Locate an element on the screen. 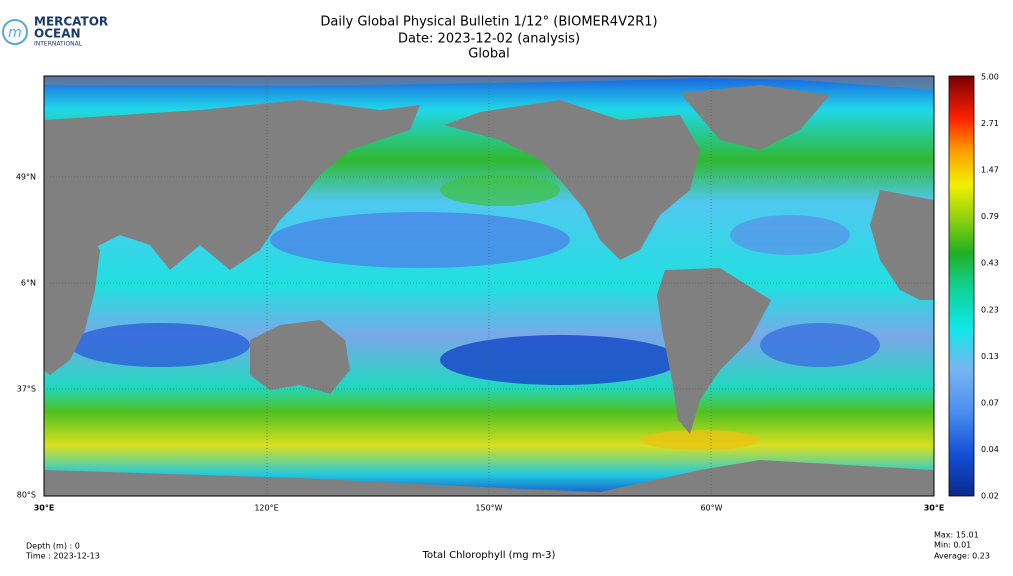 This screenshot has width=1013, height=576. colorbar-label: 1.47 is located at coordinates (990, 170).